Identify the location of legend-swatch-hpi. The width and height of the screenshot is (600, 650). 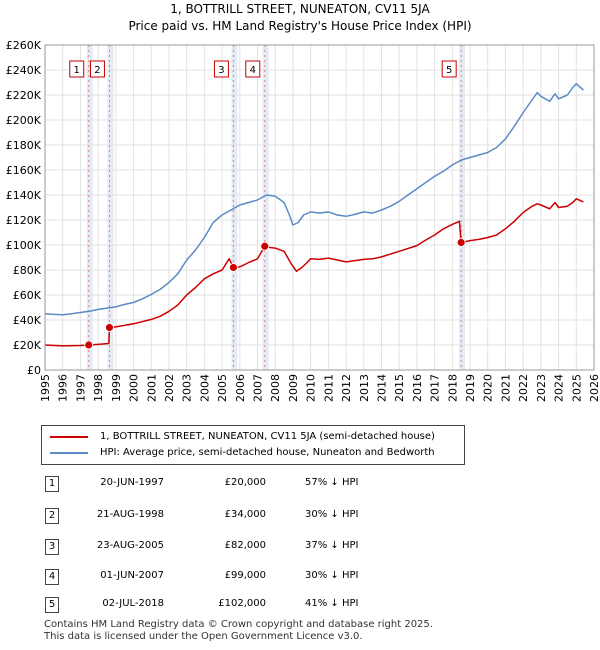
(69, 453).